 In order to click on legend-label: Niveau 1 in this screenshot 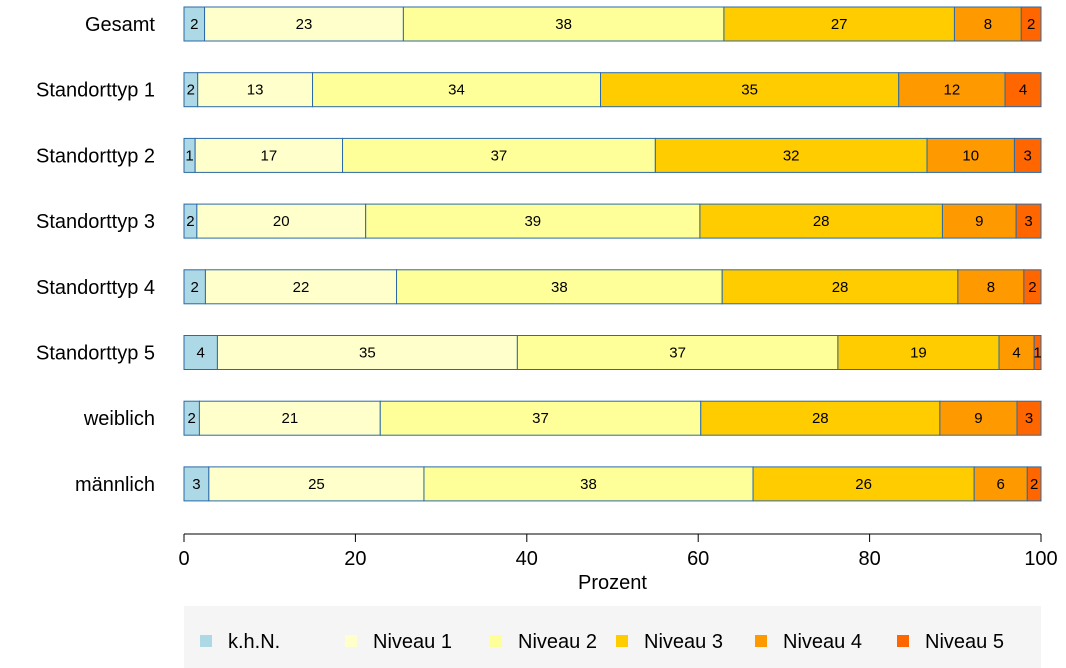, I will do `click(412, 642)`.